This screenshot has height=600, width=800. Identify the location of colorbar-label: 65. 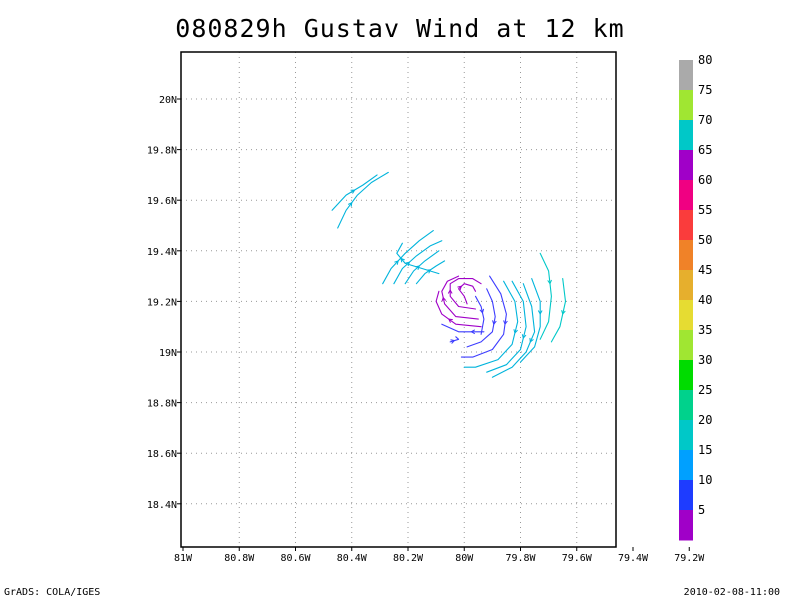
(705, 150).